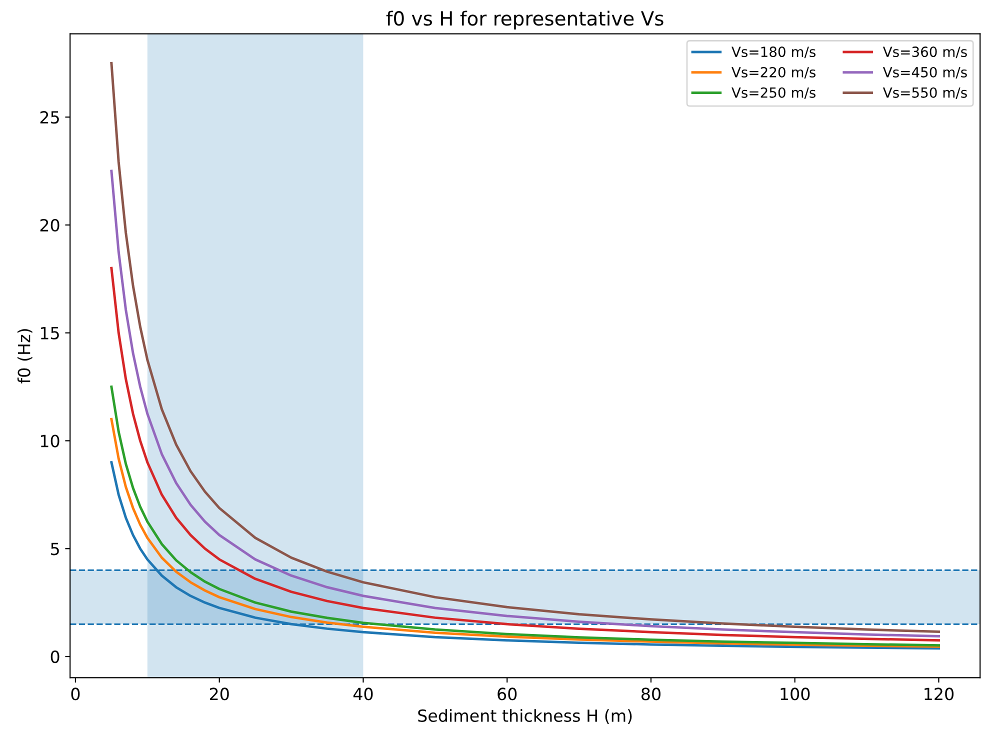 The height and width of the screenshot is (735, 987). Describe the element at coordinates (49, 117) in the screenshot. I see `y-tick-label: 25` at that location.